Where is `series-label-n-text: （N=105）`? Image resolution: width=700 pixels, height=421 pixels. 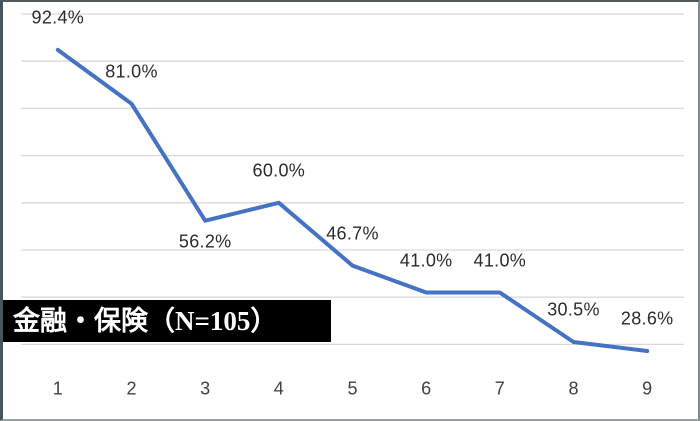 series-label-n-text: （N=105） is located at coordinates (213, 320).